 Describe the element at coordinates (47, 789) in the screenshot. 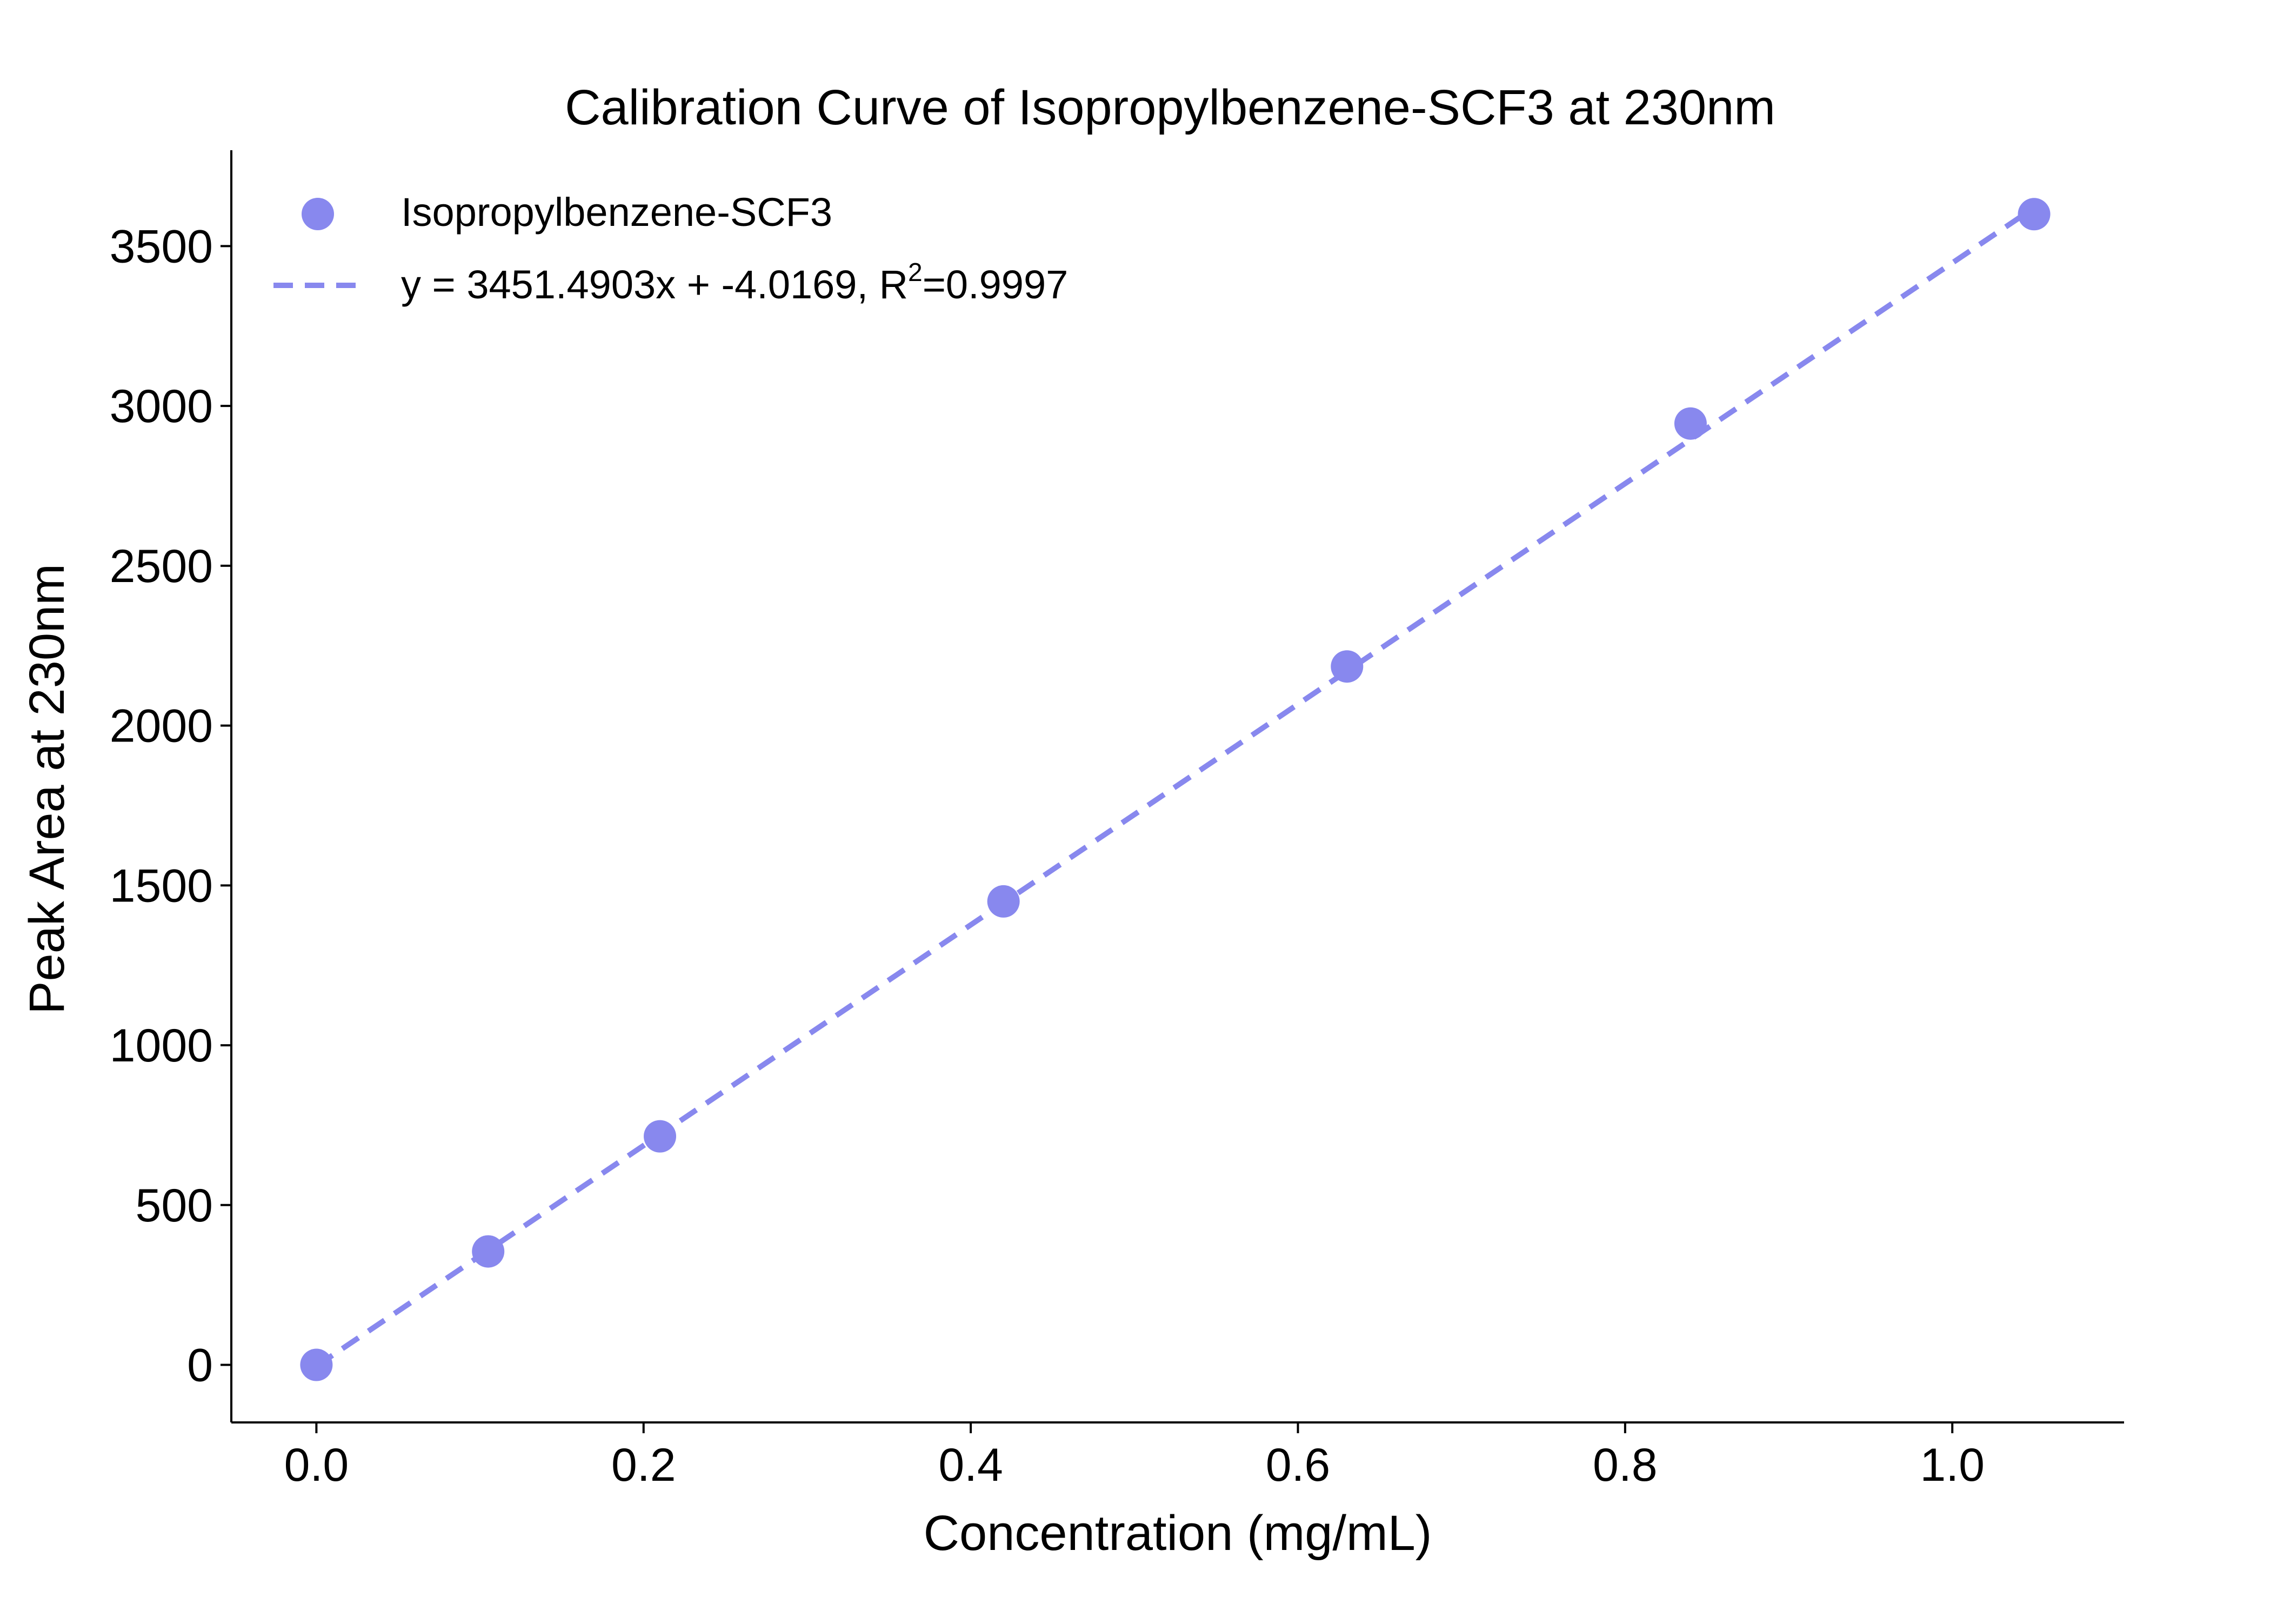

I see `y-axis-label: Peak Area at 230nm` at that location.